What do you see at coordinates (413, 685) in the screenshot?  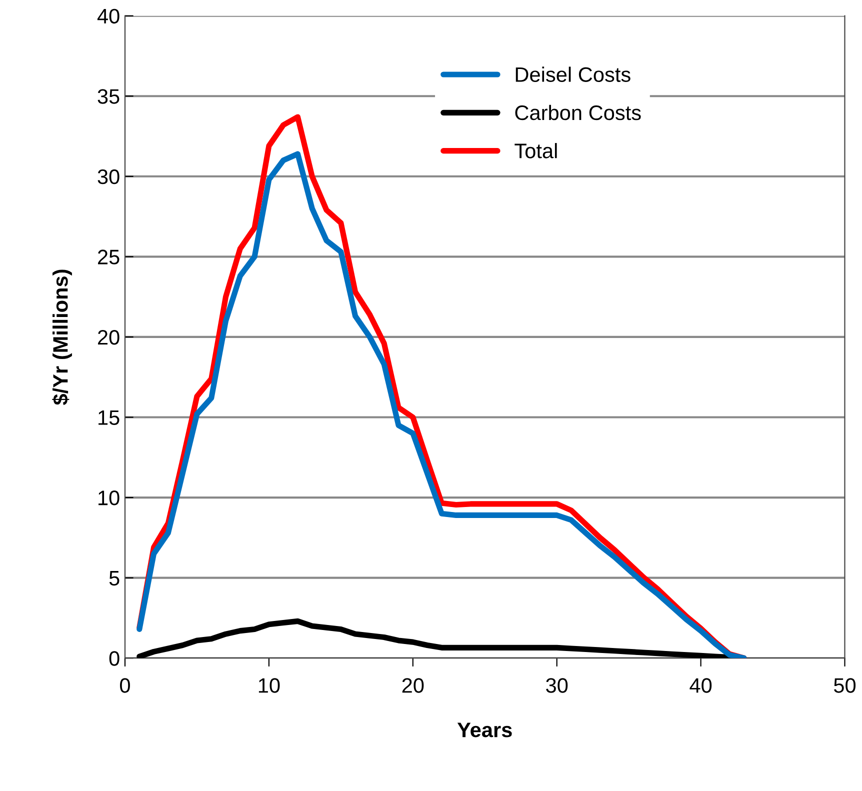 I see `x-tick-label: 20` at bounding box center [413, 685].